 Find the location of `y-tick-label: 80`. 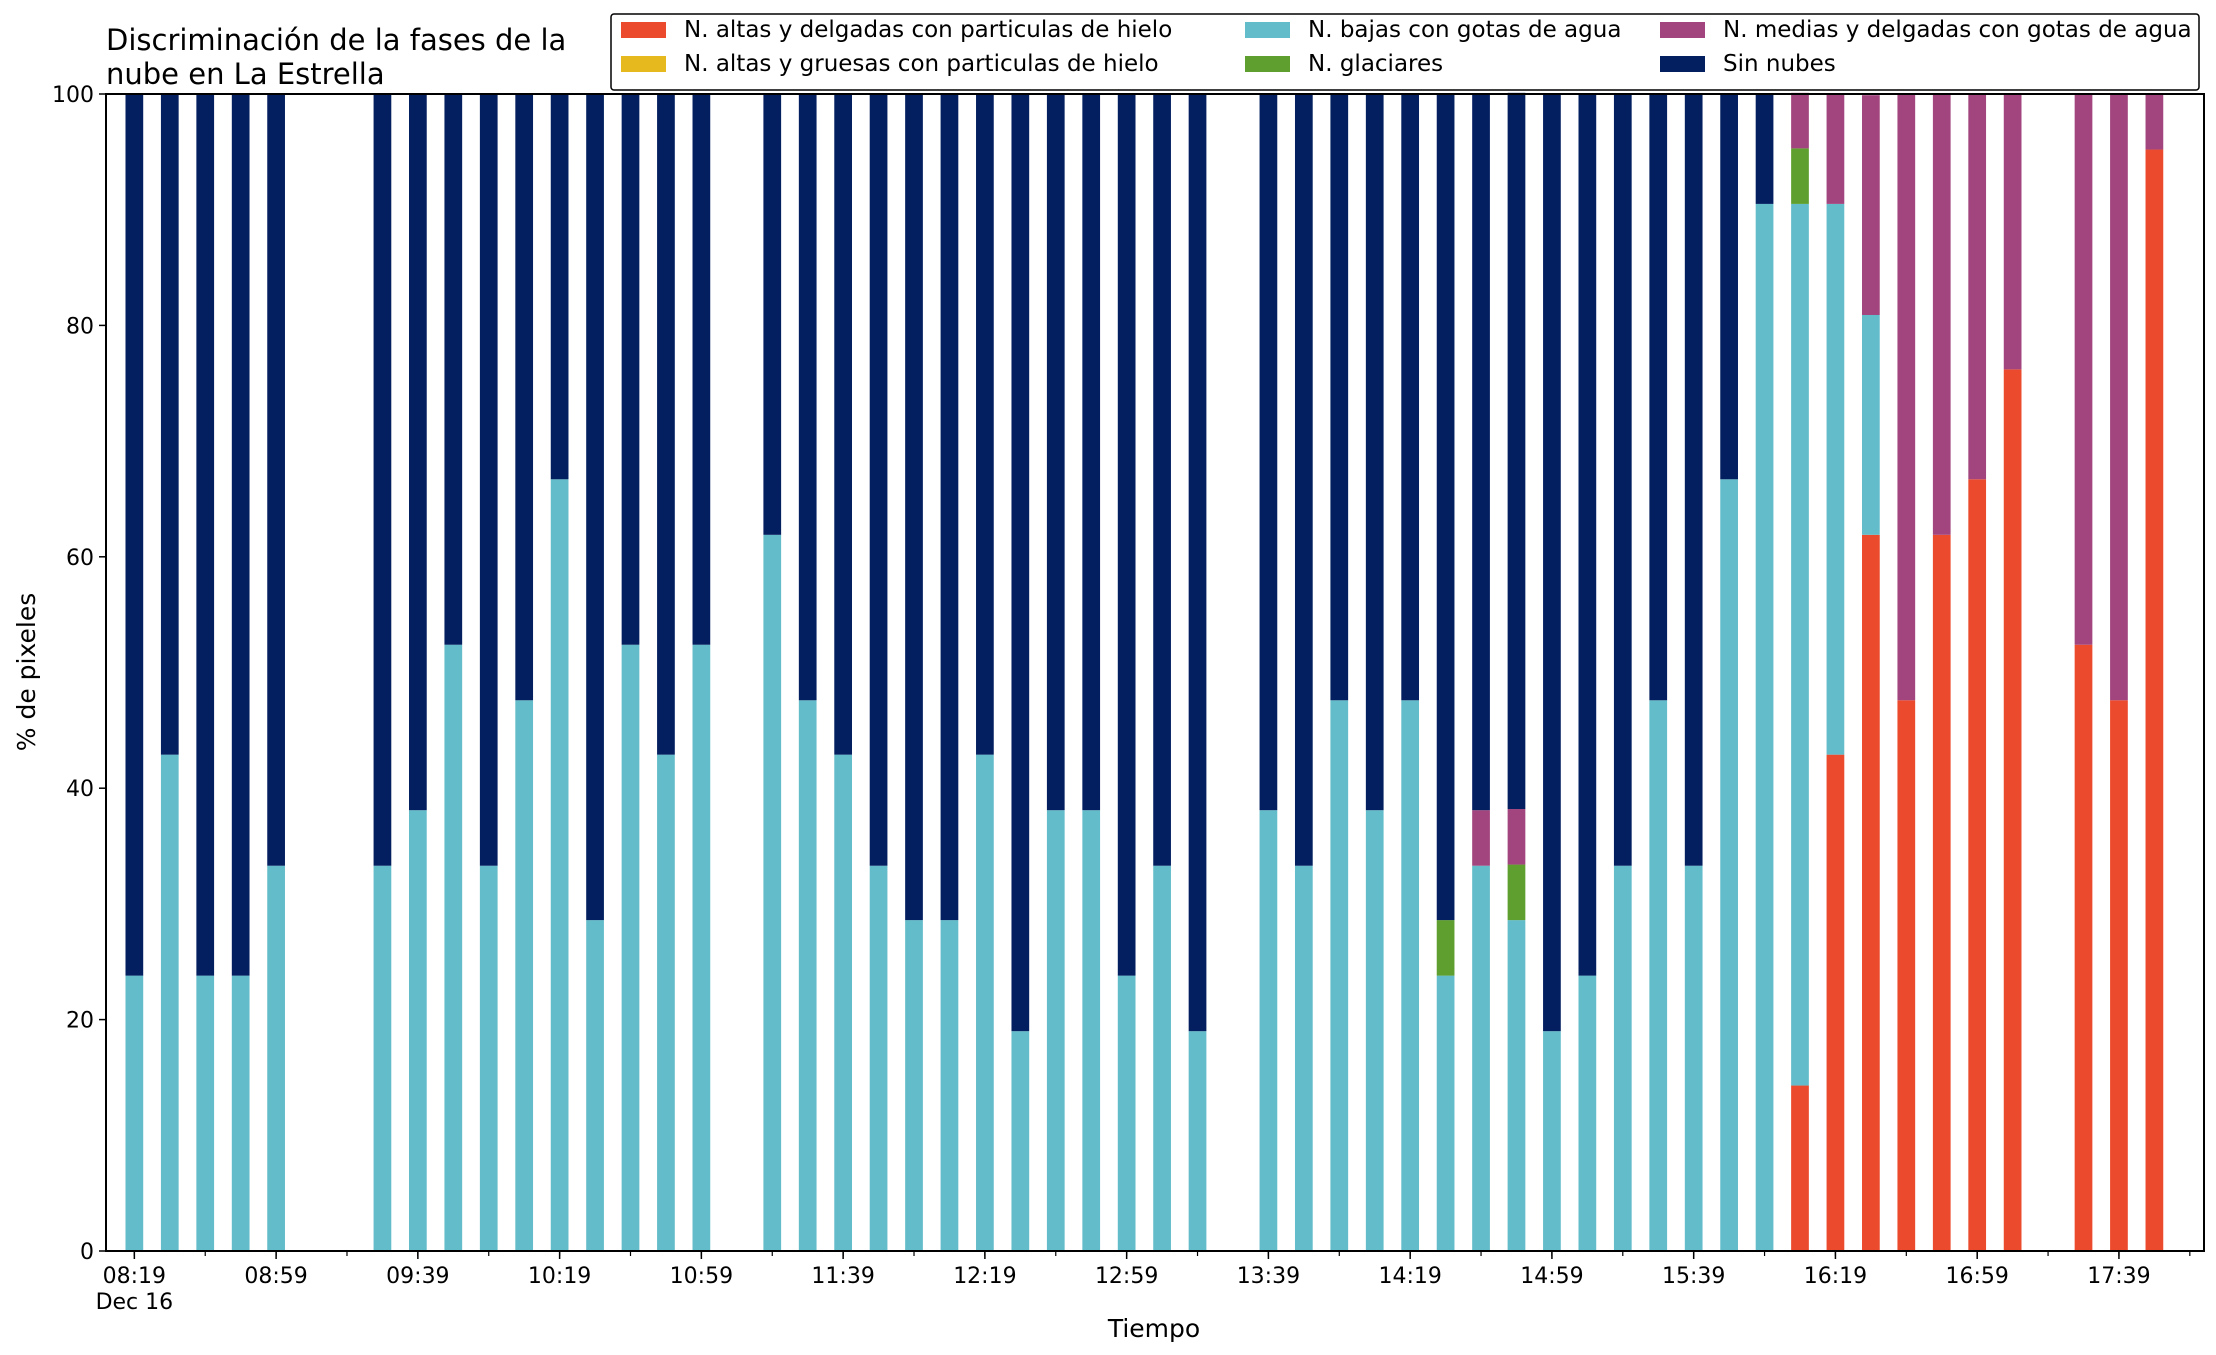

y-tick-label: 80 is located at coordinates (80, 326).